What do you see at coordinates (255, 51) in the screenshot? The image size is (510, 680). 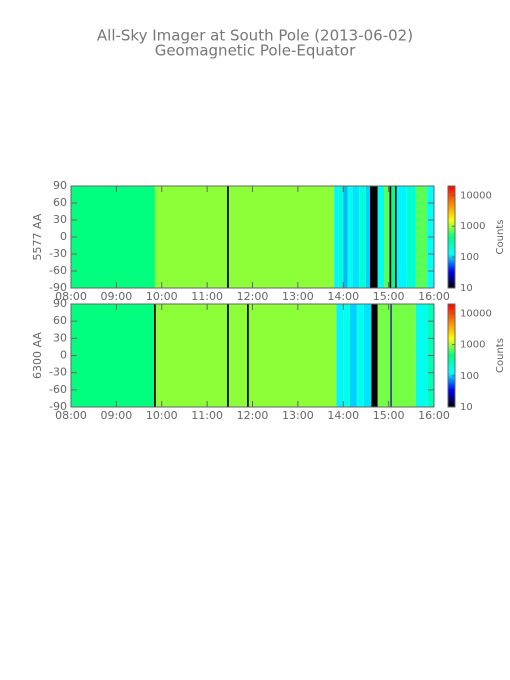 I see `chart-subtitle: Geomagnetic Pole-Equator` at bounding box center [255, 51].